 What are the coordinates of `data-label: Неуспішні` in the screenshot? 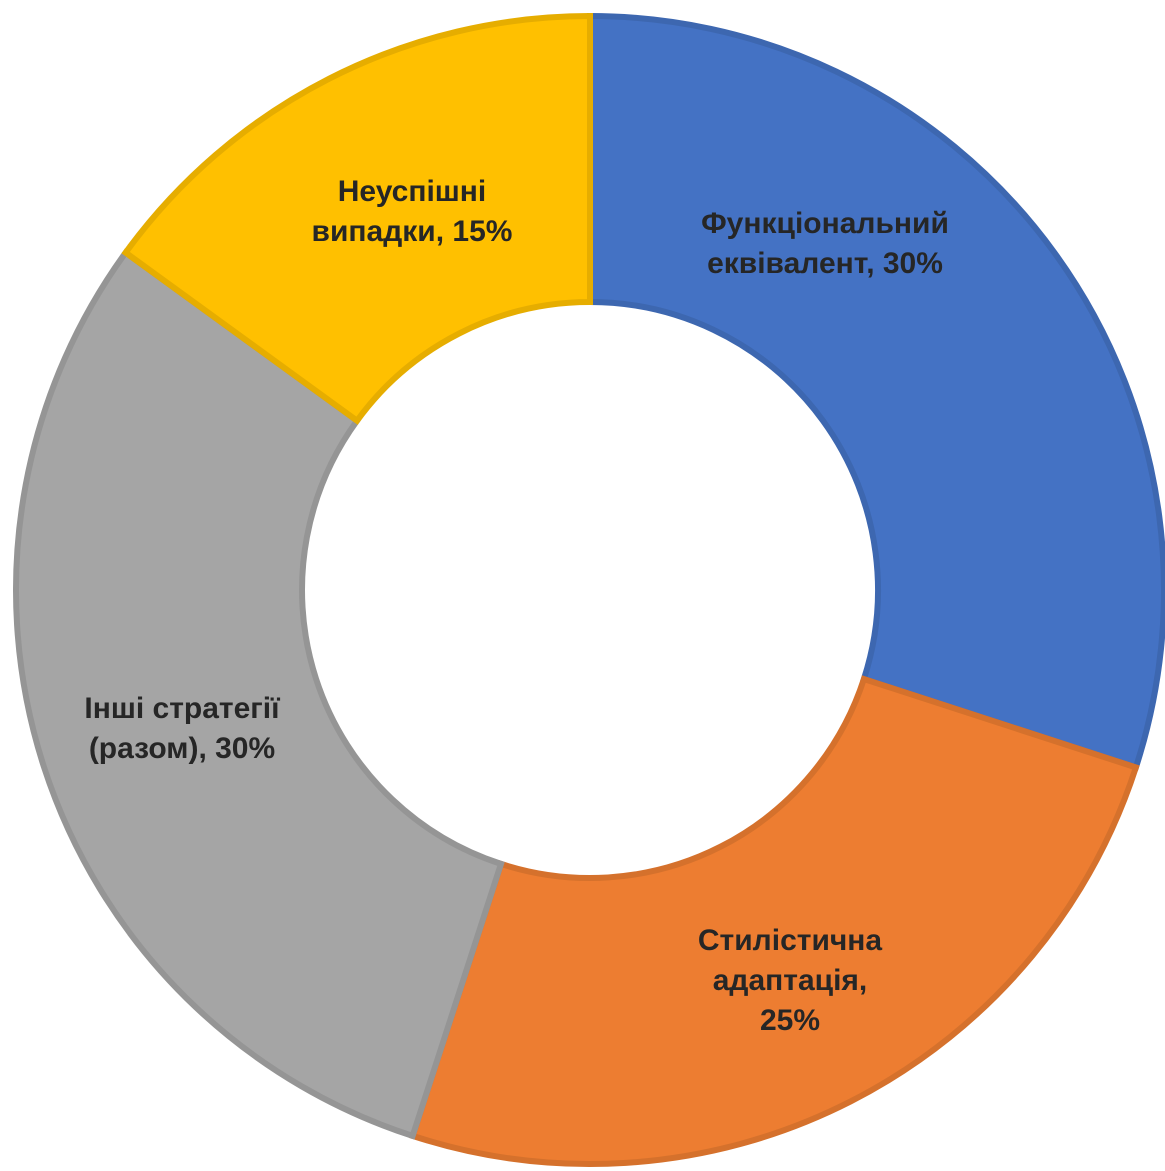 It's located at (412, 191).